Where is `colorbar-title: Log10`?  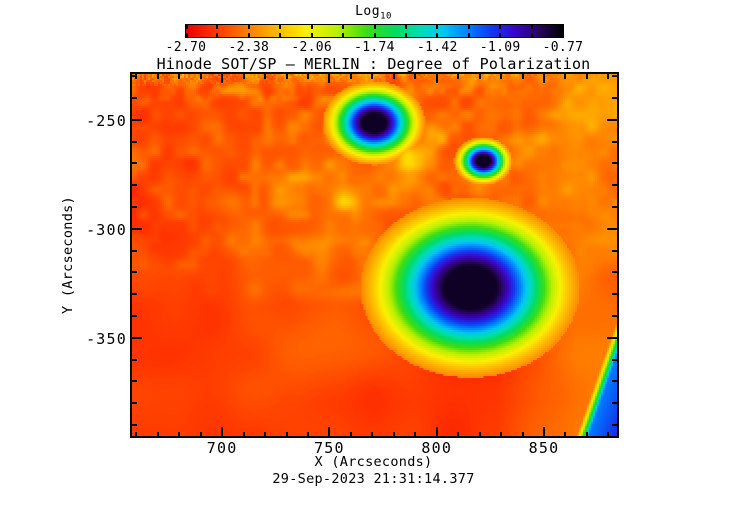 colorbar-title: Log10 is located at coordinates (373, 13).